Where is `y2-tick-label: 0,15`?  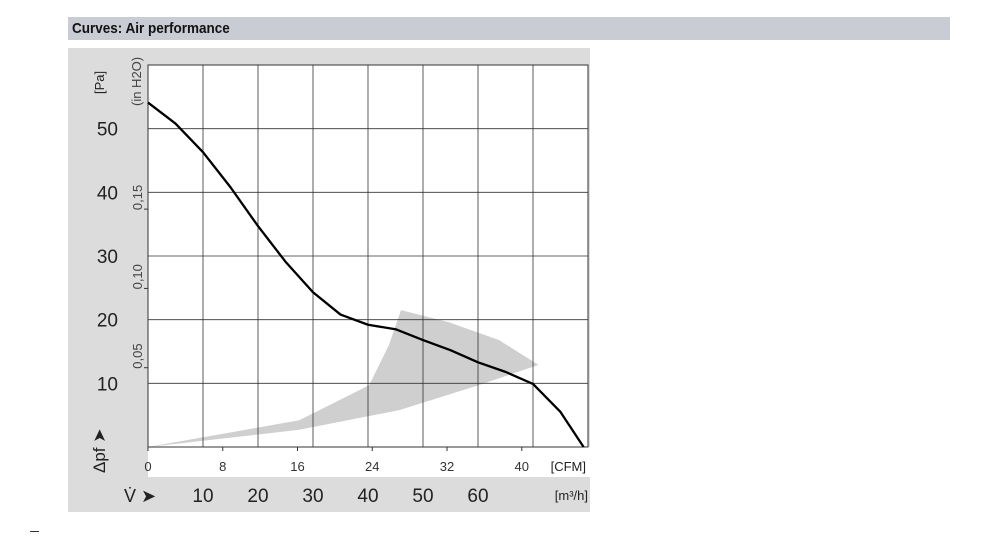 y2-tick-label: 0,15 is located at coordinates (137, 197).